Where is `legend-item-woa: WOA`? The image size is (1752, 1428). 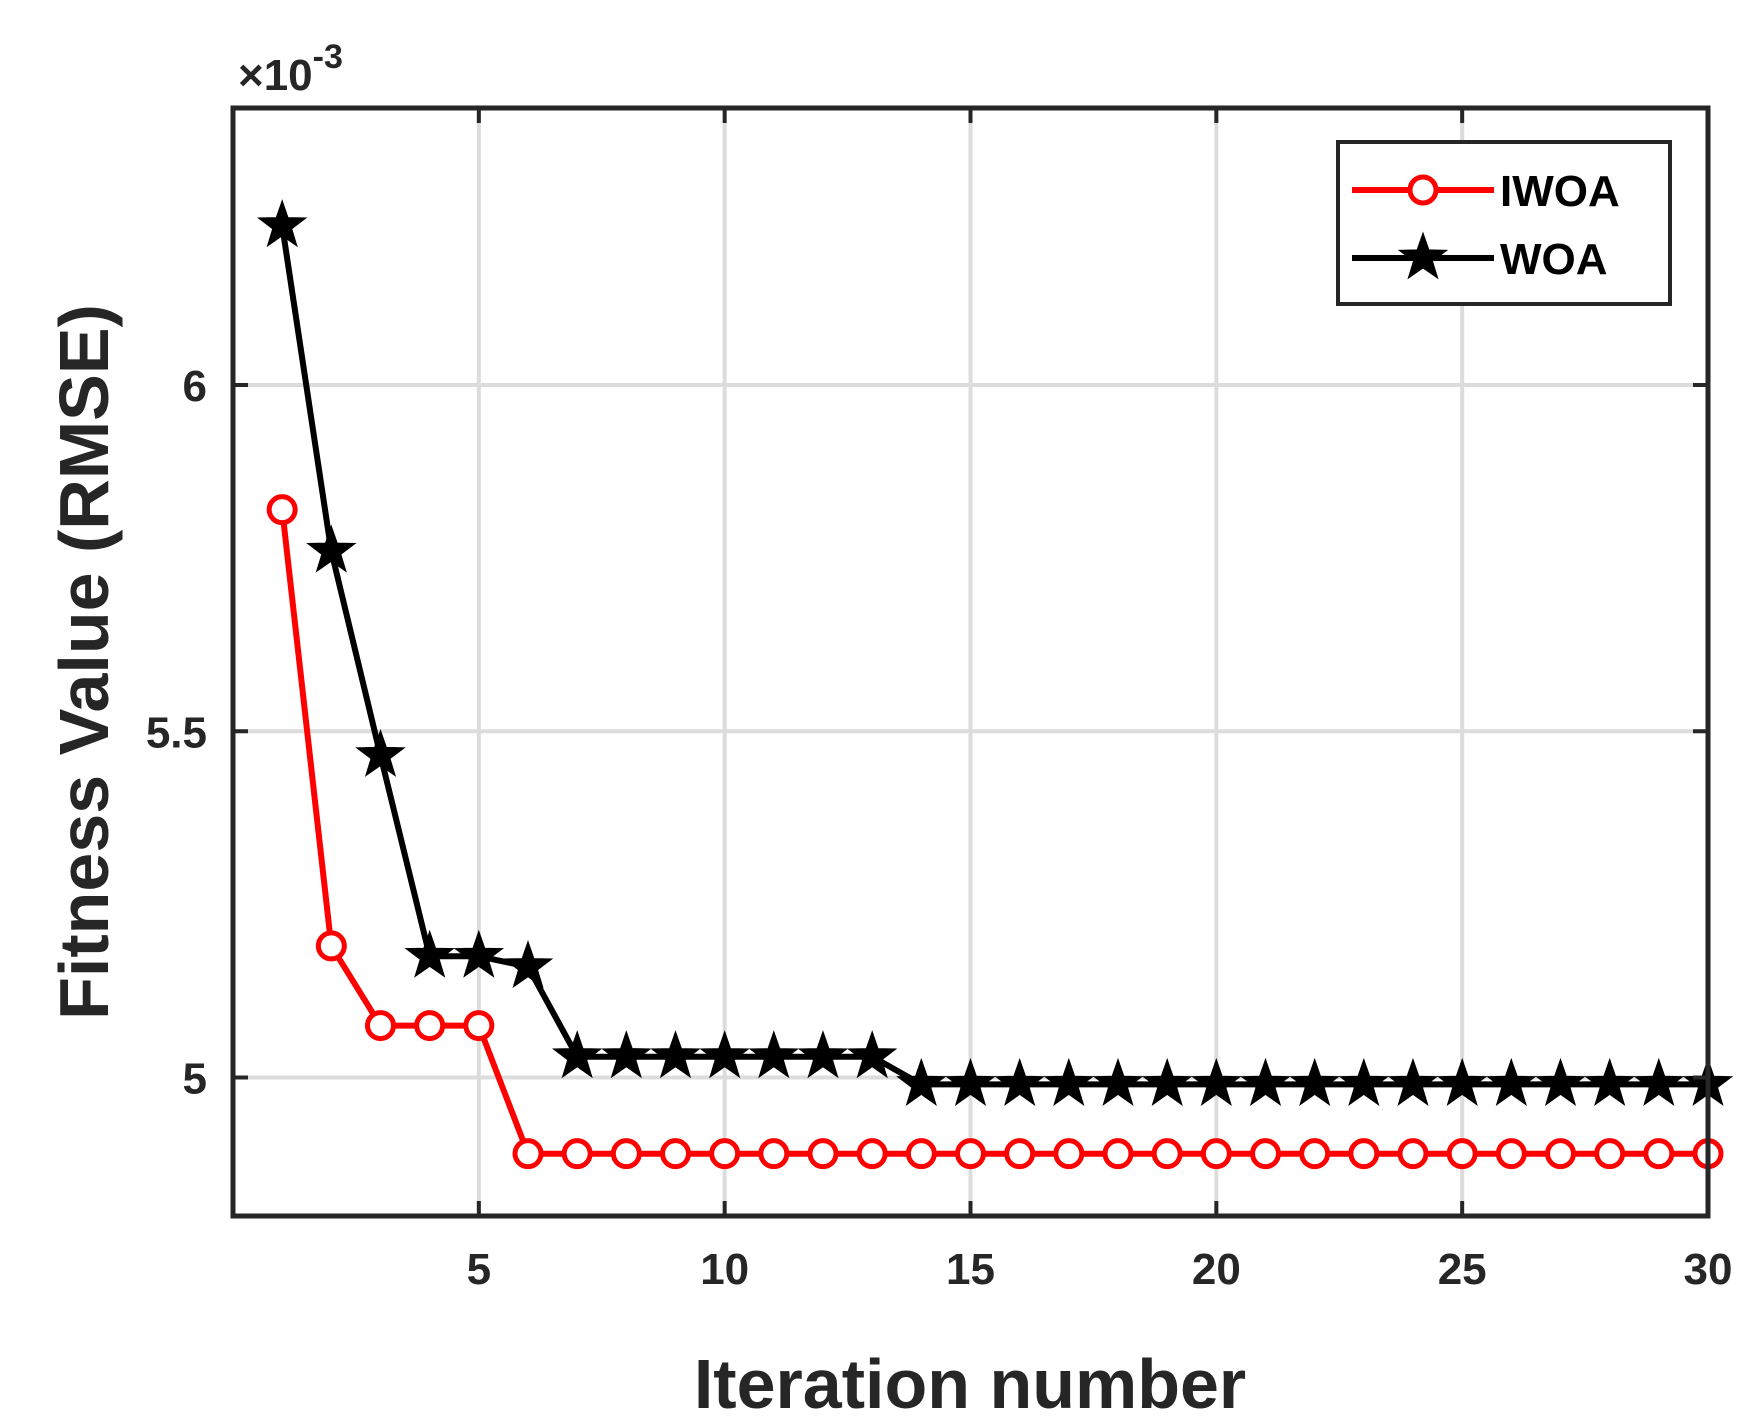
legend-item-woa: WOA is located at coordinates (1480, 257).